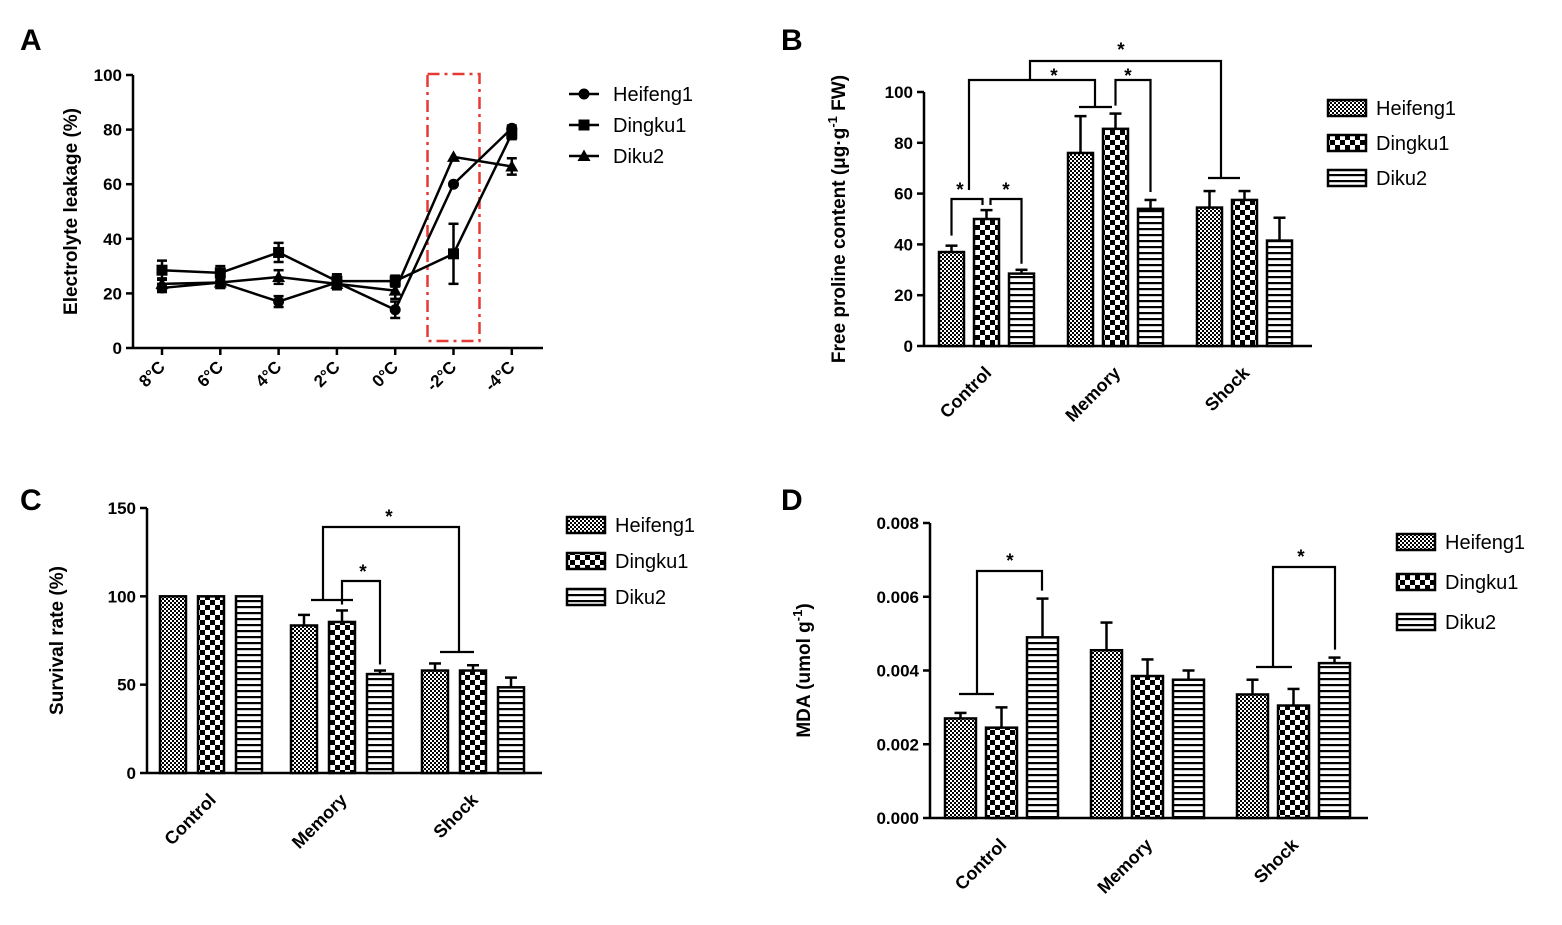 Image resolution: width=1562 pixels, height=925 pixels. What do you see at coordinates (1347, 178) in the screenshot?
I see `legend-swatch-diku2` at bounding box center [1347, 178].